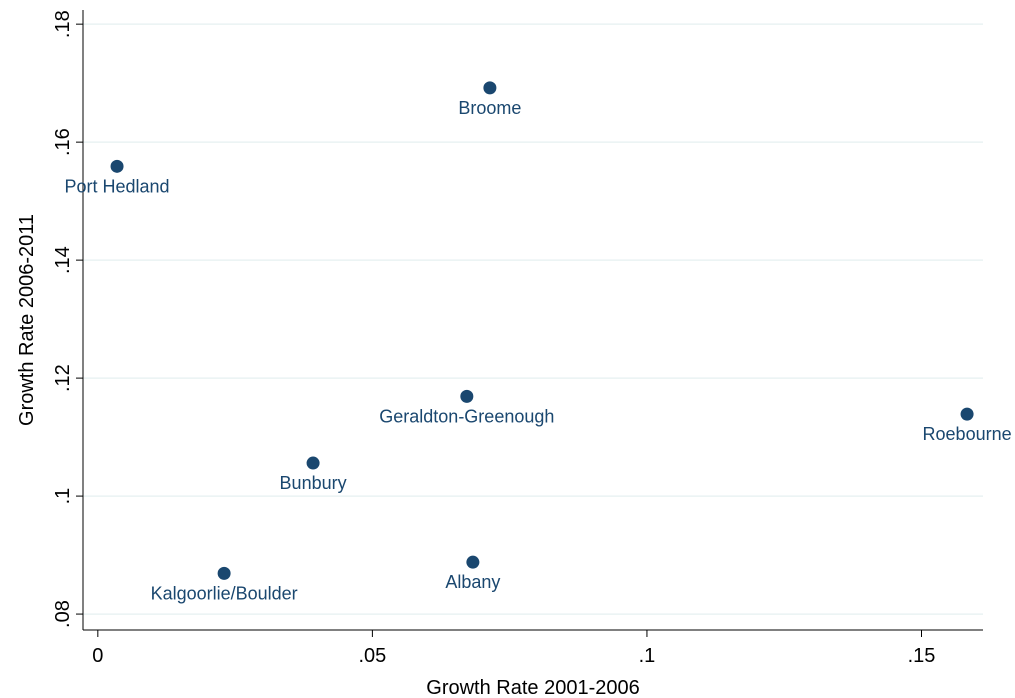 The image size is (1015, 698). Describe the element at coordinates (63, 142) in the screenshot. I see `y-tick-label: .16` at that location.